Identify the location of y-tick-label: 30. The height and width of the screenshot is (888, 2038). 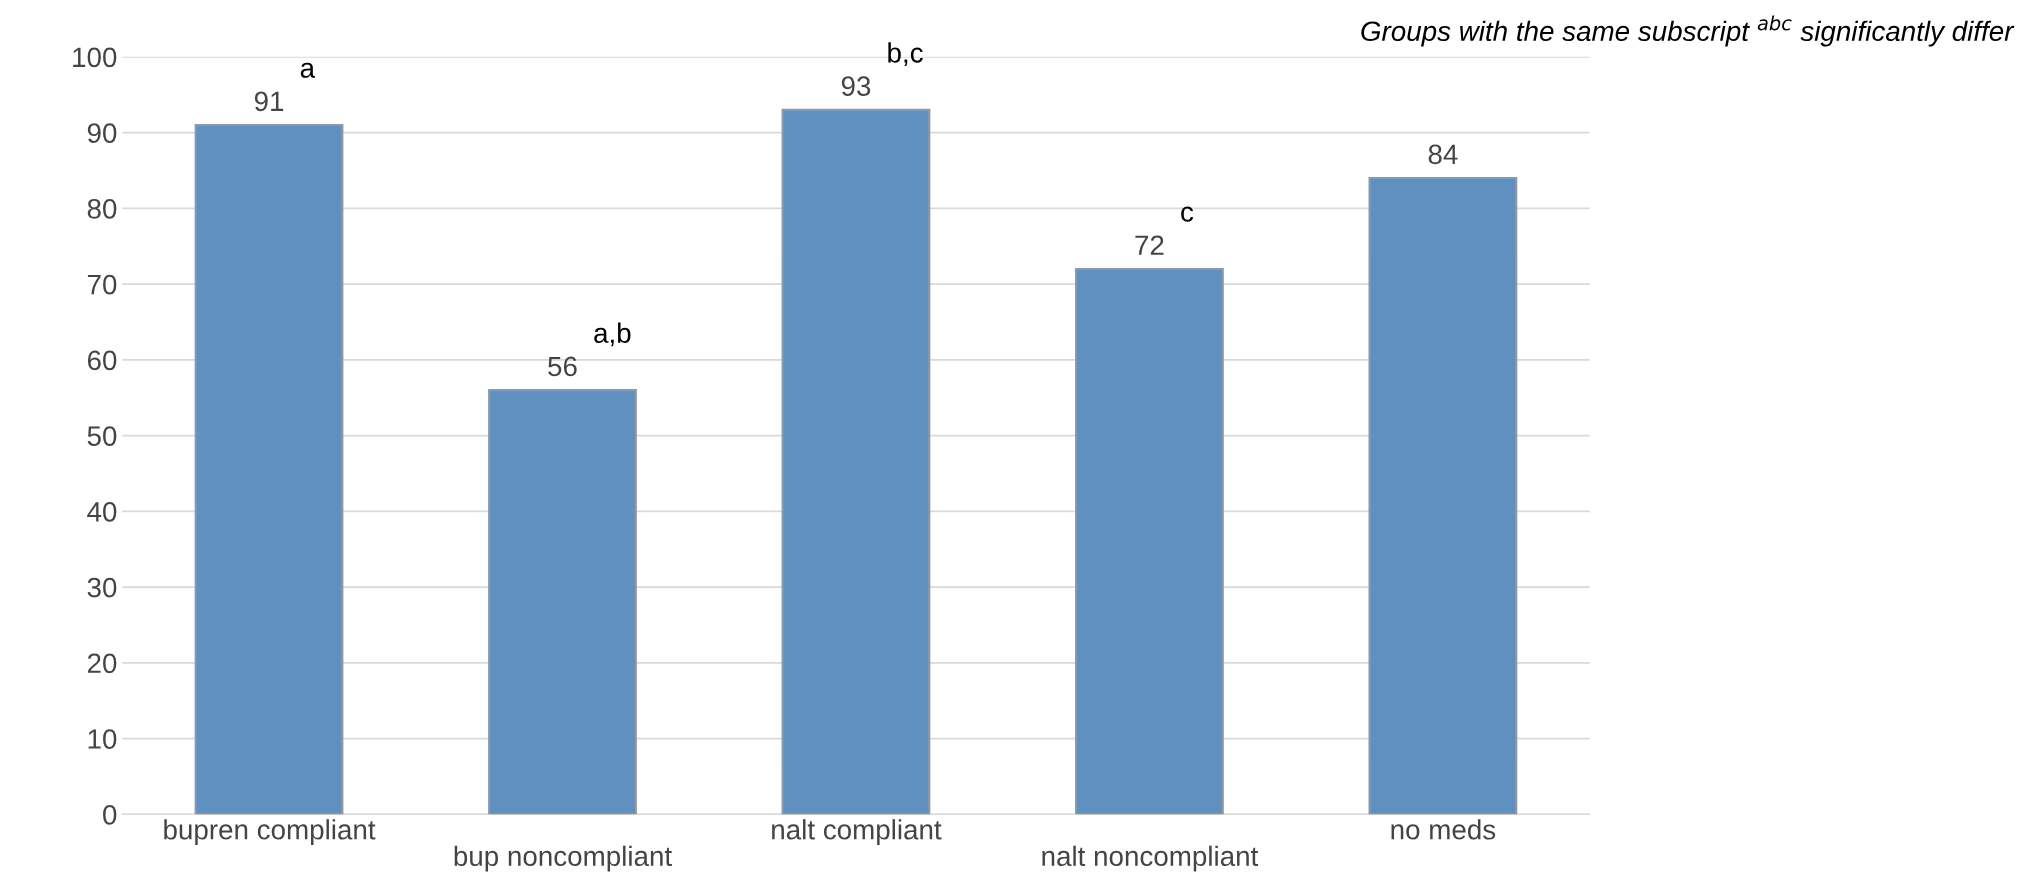
(102, 587).